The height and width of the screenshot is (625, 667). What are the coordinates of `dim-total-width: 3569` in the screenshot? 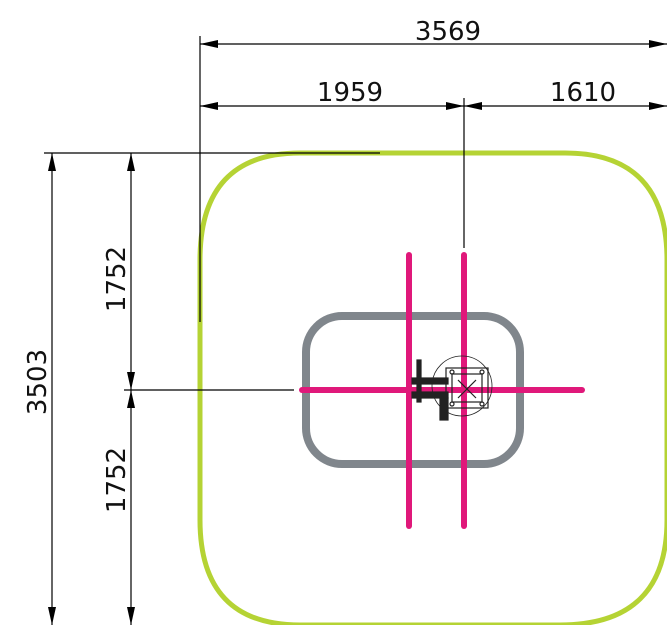 It's located at (448, 32).